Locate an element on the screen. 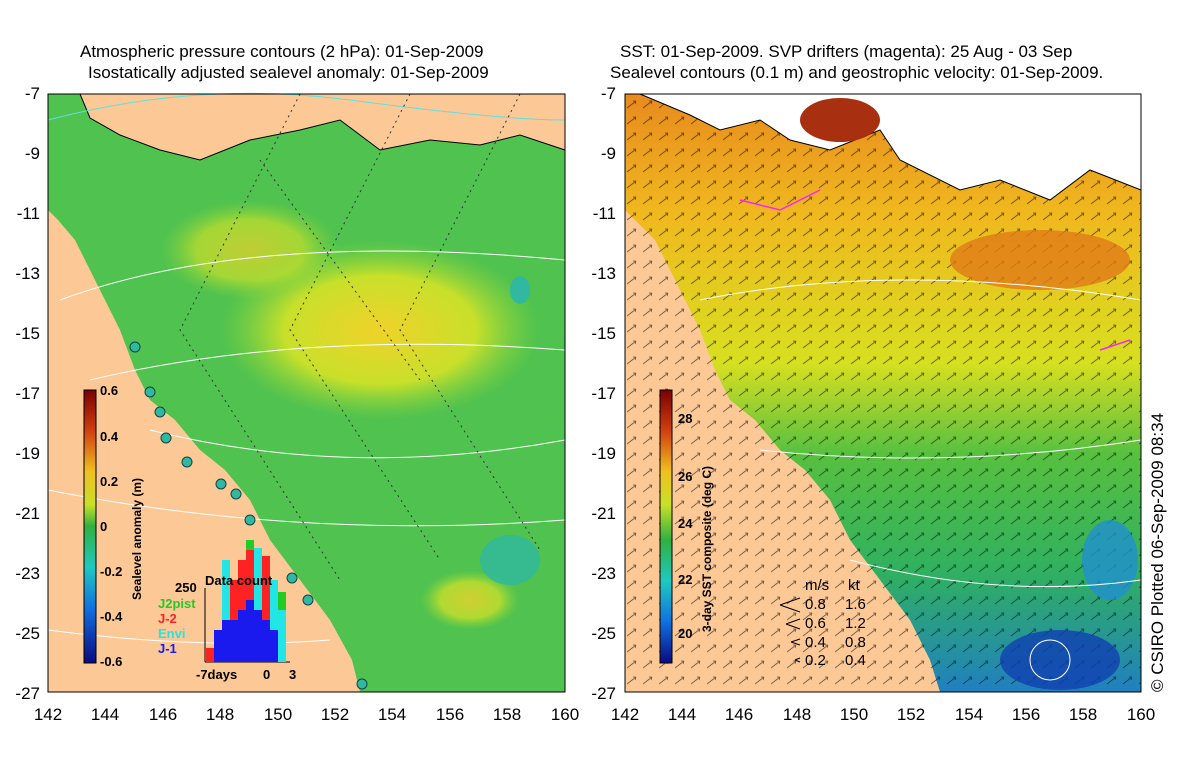  right-x-tick: 152 is located at coordinates (911, 714).